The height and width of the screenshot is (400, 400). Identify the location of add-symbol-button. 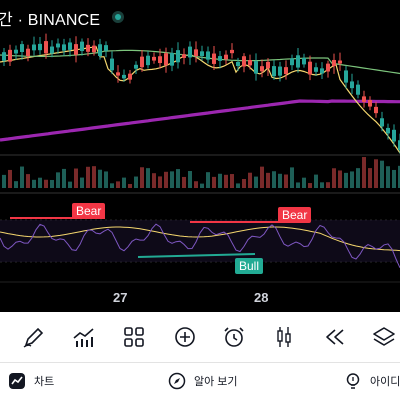
(185, 337).